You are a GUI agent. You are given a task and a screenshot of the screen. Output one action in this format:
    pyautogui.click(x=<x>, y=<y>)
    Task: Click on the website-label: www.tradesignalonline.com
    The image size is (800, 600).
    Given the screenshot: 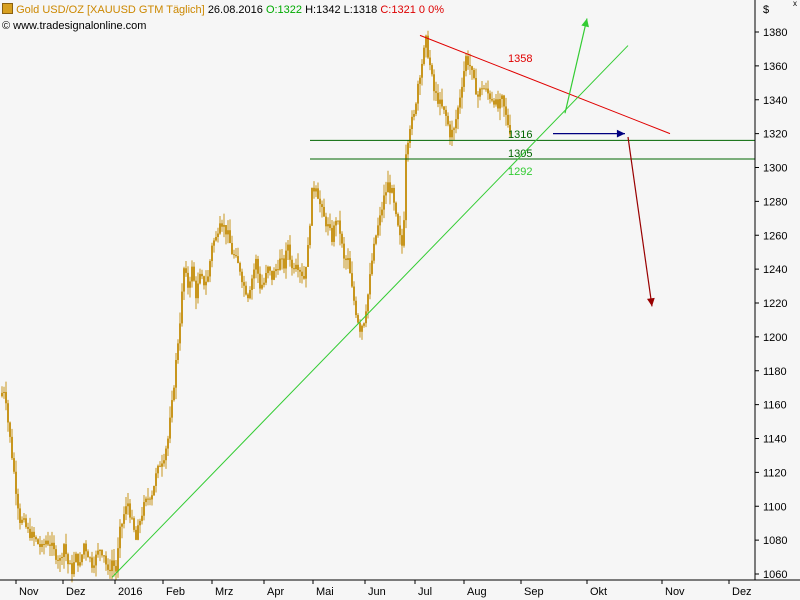 What is the action you would take?
    pyautogui.click(x=80, y=26)
    